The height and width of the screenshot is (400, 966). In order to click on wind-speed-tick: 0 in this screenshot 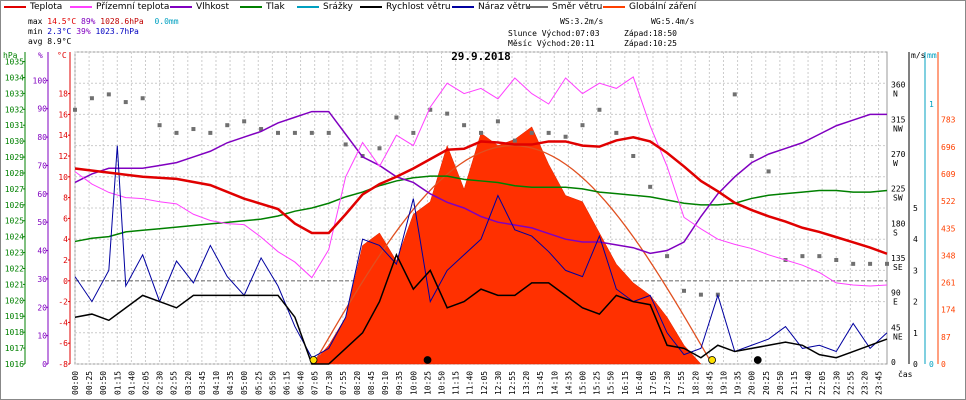, I will do `click(915, 364)`.